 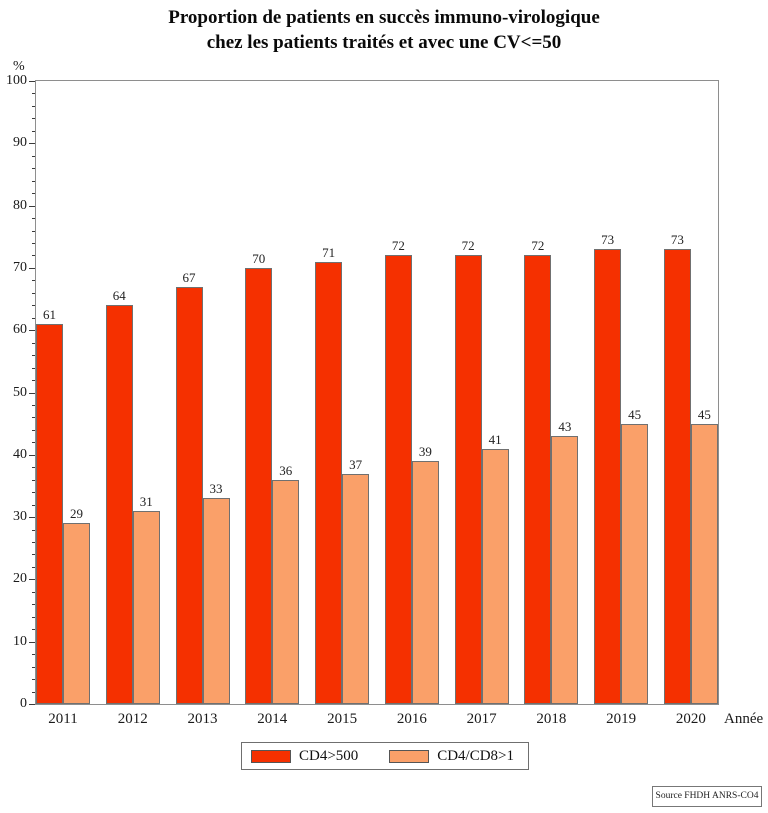 I want to click on bar-CD4>500-2012: 64, so click(x=119, y=496).